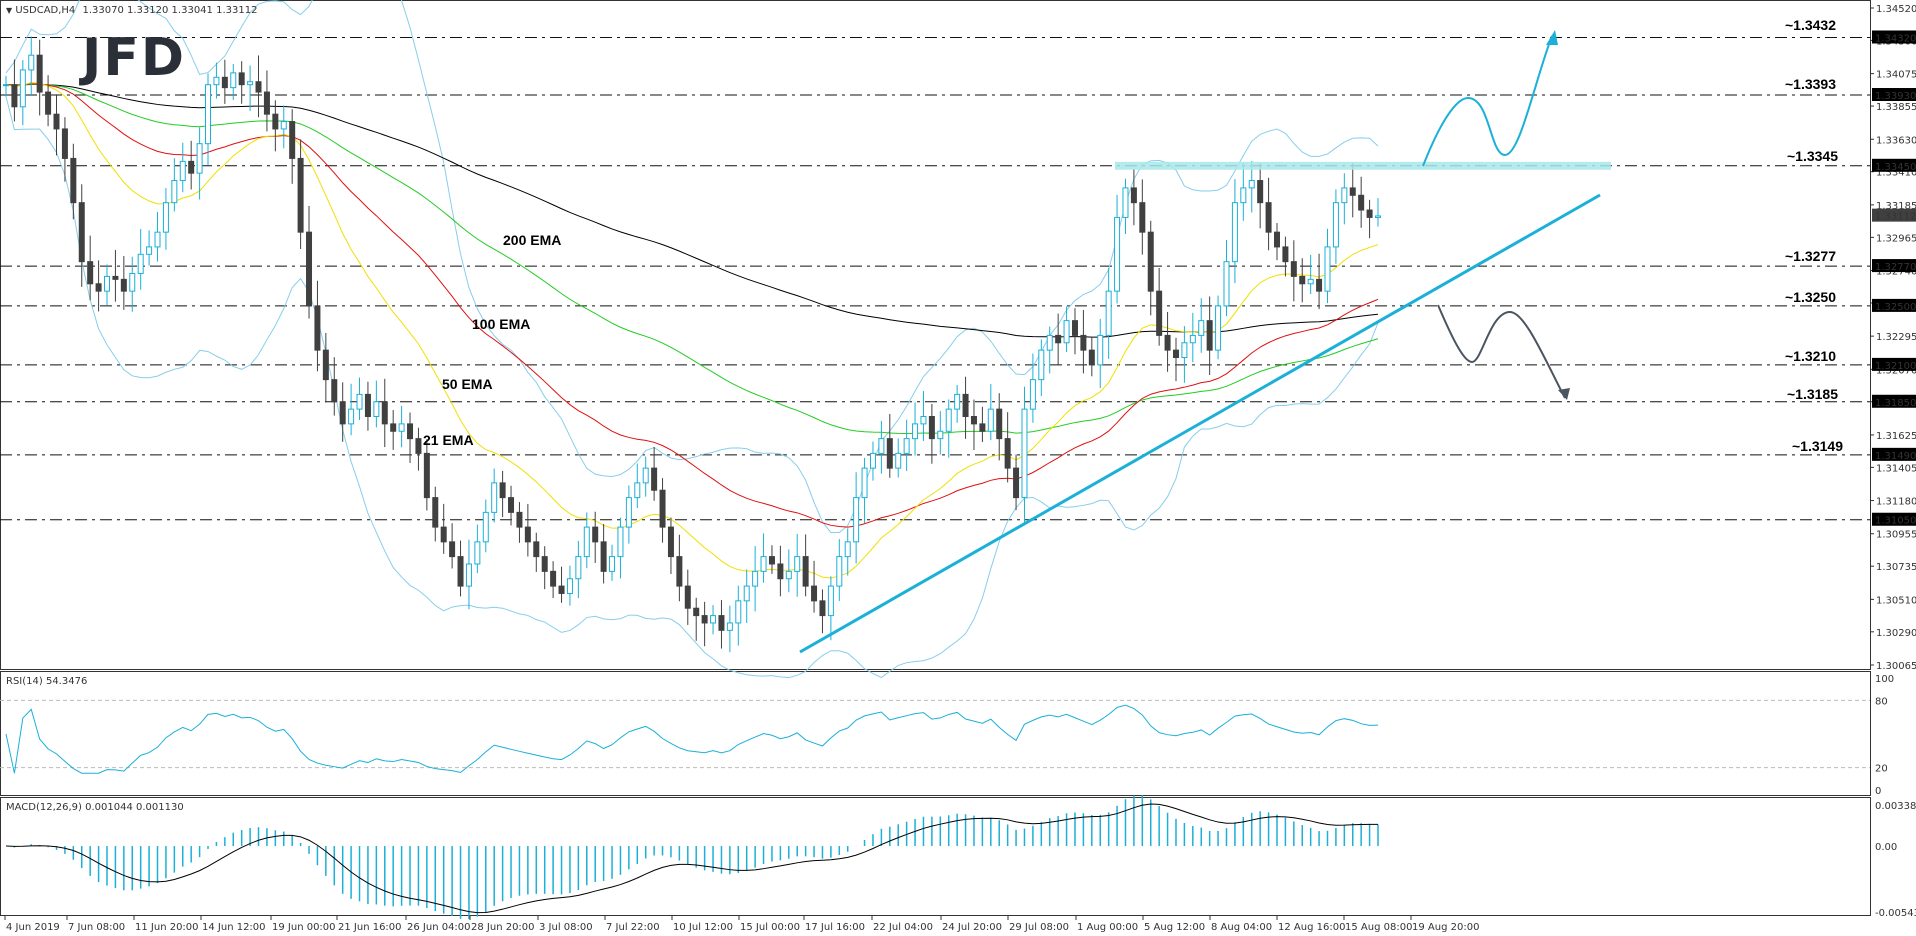 Image resolution: width=1916 pixels, height=936 pixels. Describe the element at coordinates (947, 735) in the screenshot. I see `rsi-panel: 100 80 20 0` at that location.